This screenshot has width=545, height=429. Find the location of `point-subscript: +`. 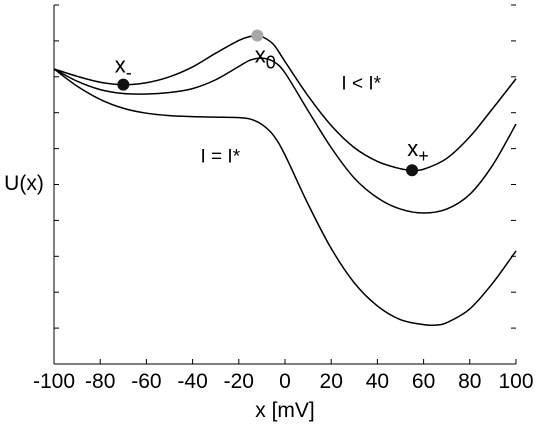

point-subscript: + is located at coordinates (423, 156).